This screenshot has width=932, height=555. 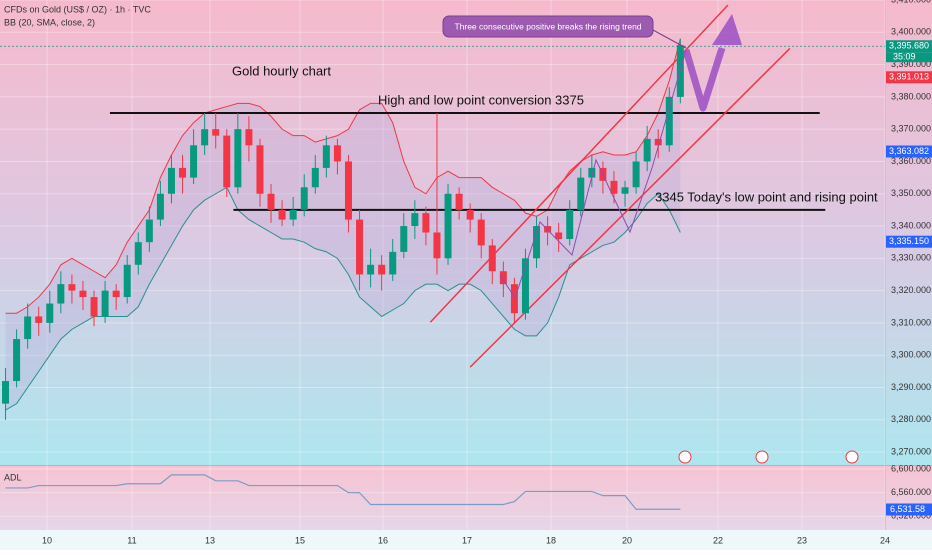 I want to click on price-label: 3,363.082, so click(x=909, y=151).